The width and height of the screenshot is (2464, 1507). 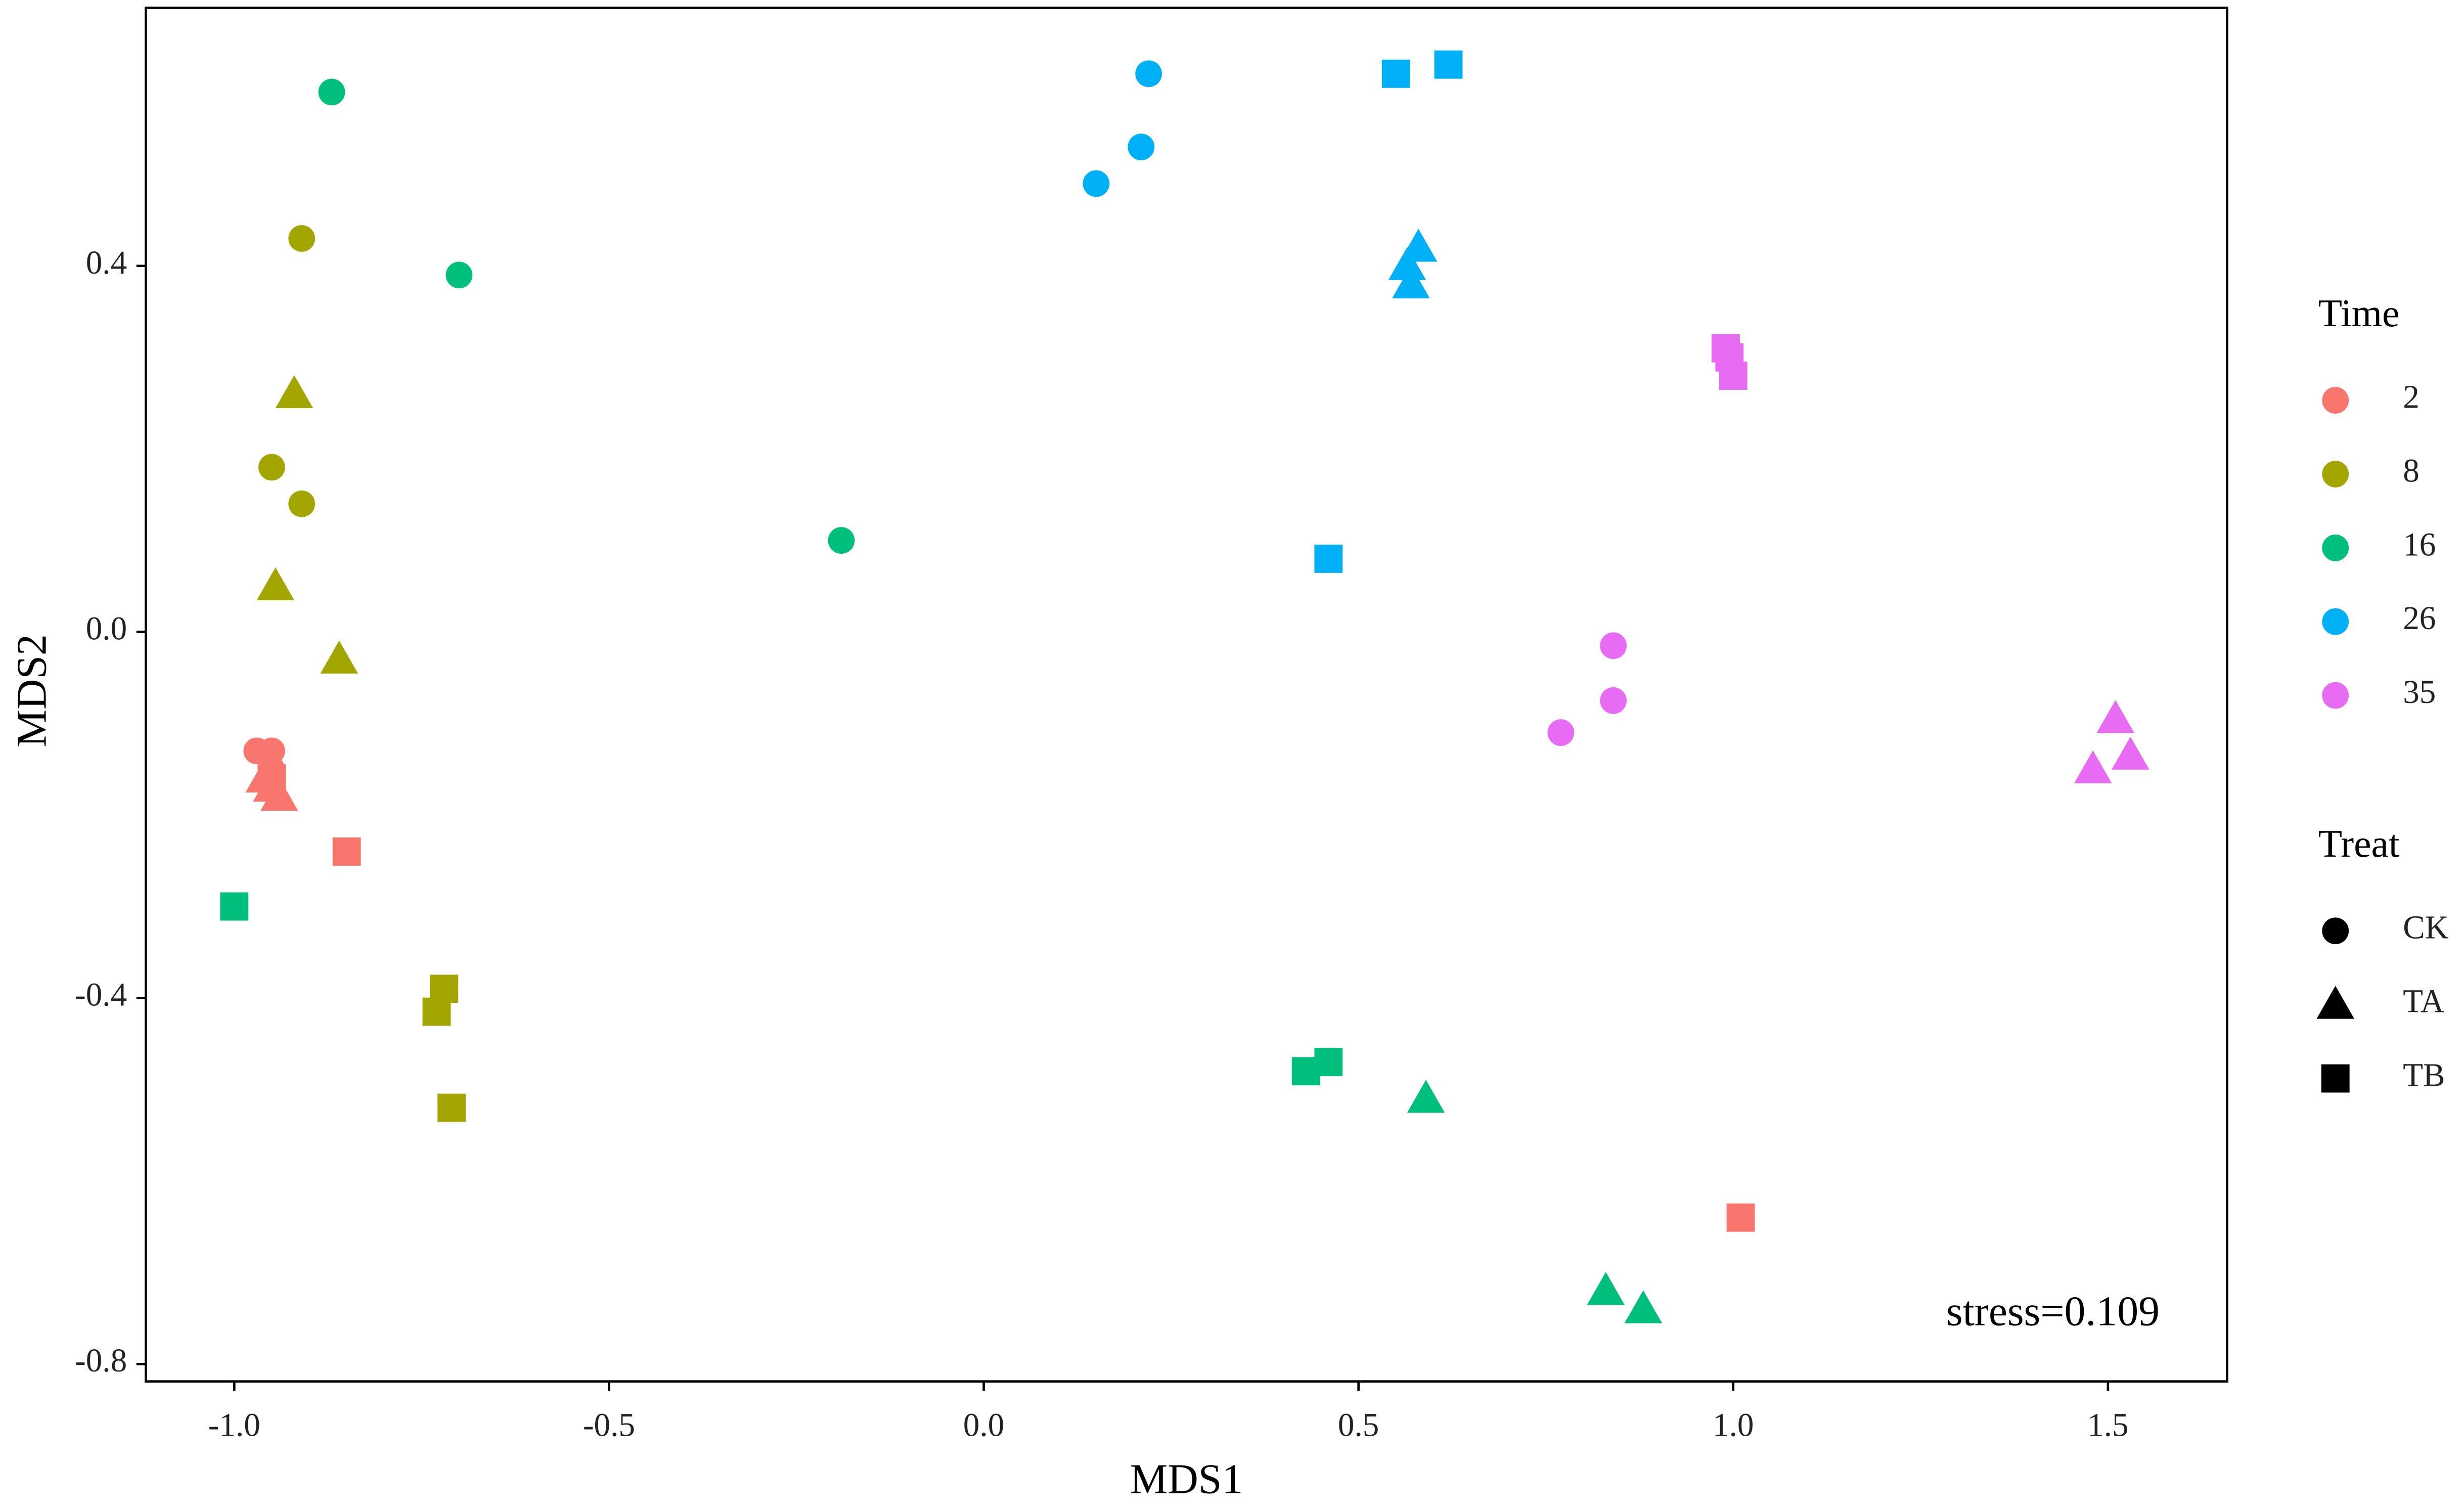 What do you see at coordinates (101, 995) in the screenshot?
I see `y-tick-label: -0.4` at bounding box center [101, 995].